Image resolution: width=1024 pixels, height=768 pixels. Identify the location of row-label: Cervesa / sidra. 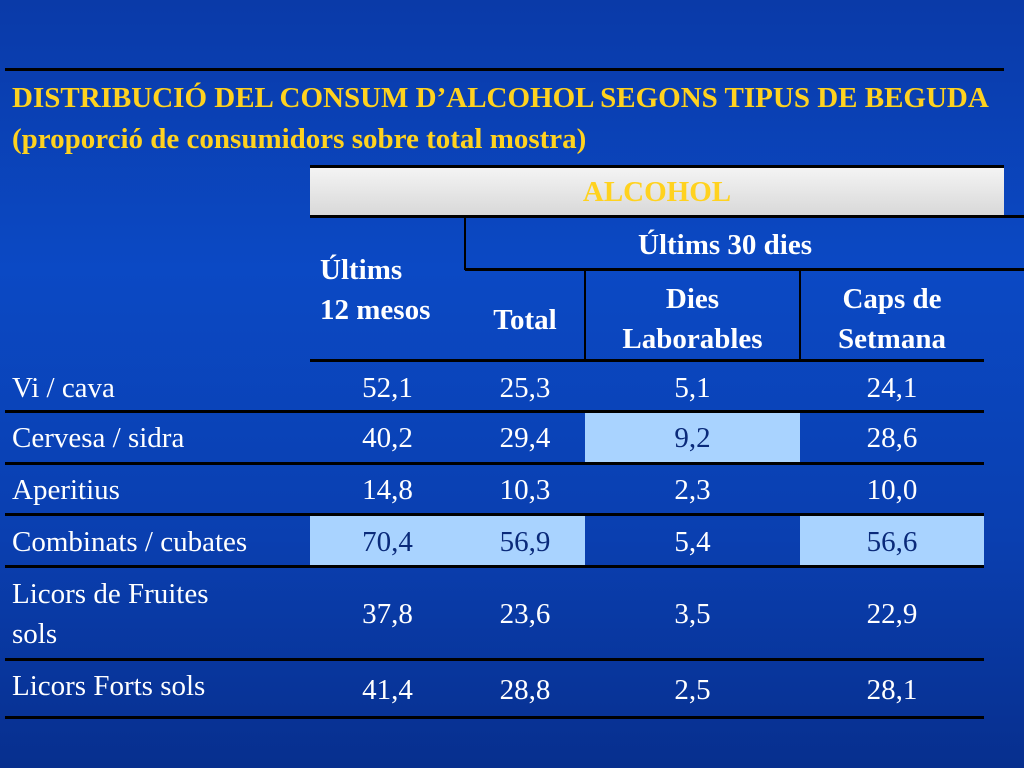
(98, 438).